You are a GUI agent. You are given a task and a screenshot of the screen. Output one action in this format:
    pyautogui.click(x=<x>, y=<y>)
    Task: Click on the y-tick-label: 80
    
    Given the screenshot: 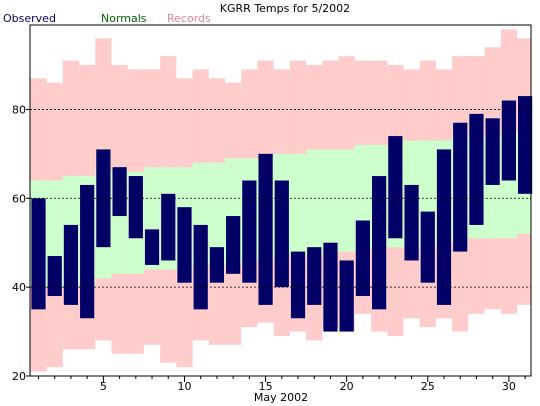 What is the action you would take?
    pyautogui.click(x=19, y=109)
    